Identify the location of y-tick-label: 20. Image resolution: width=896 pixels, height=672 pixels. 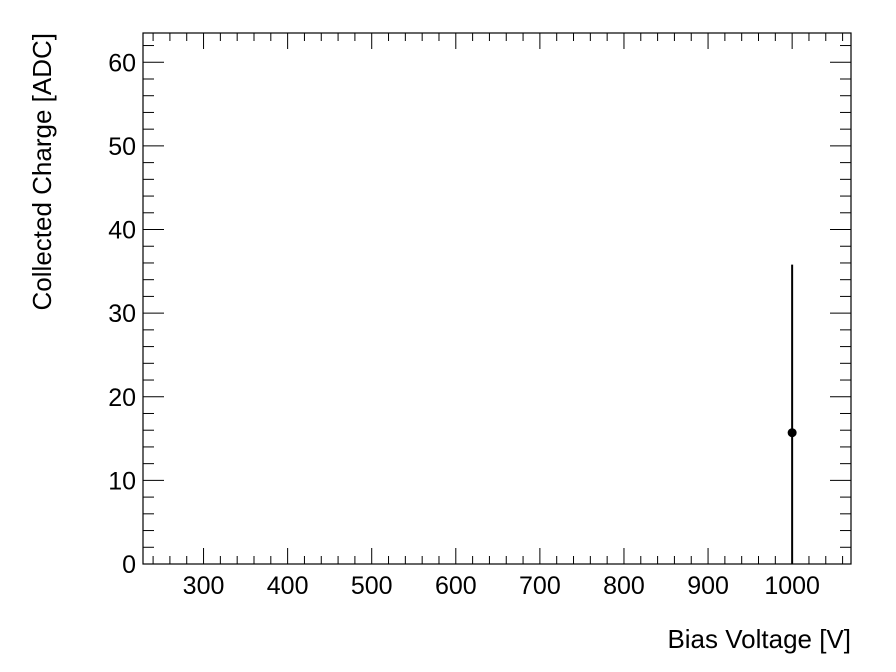
(122, 398).